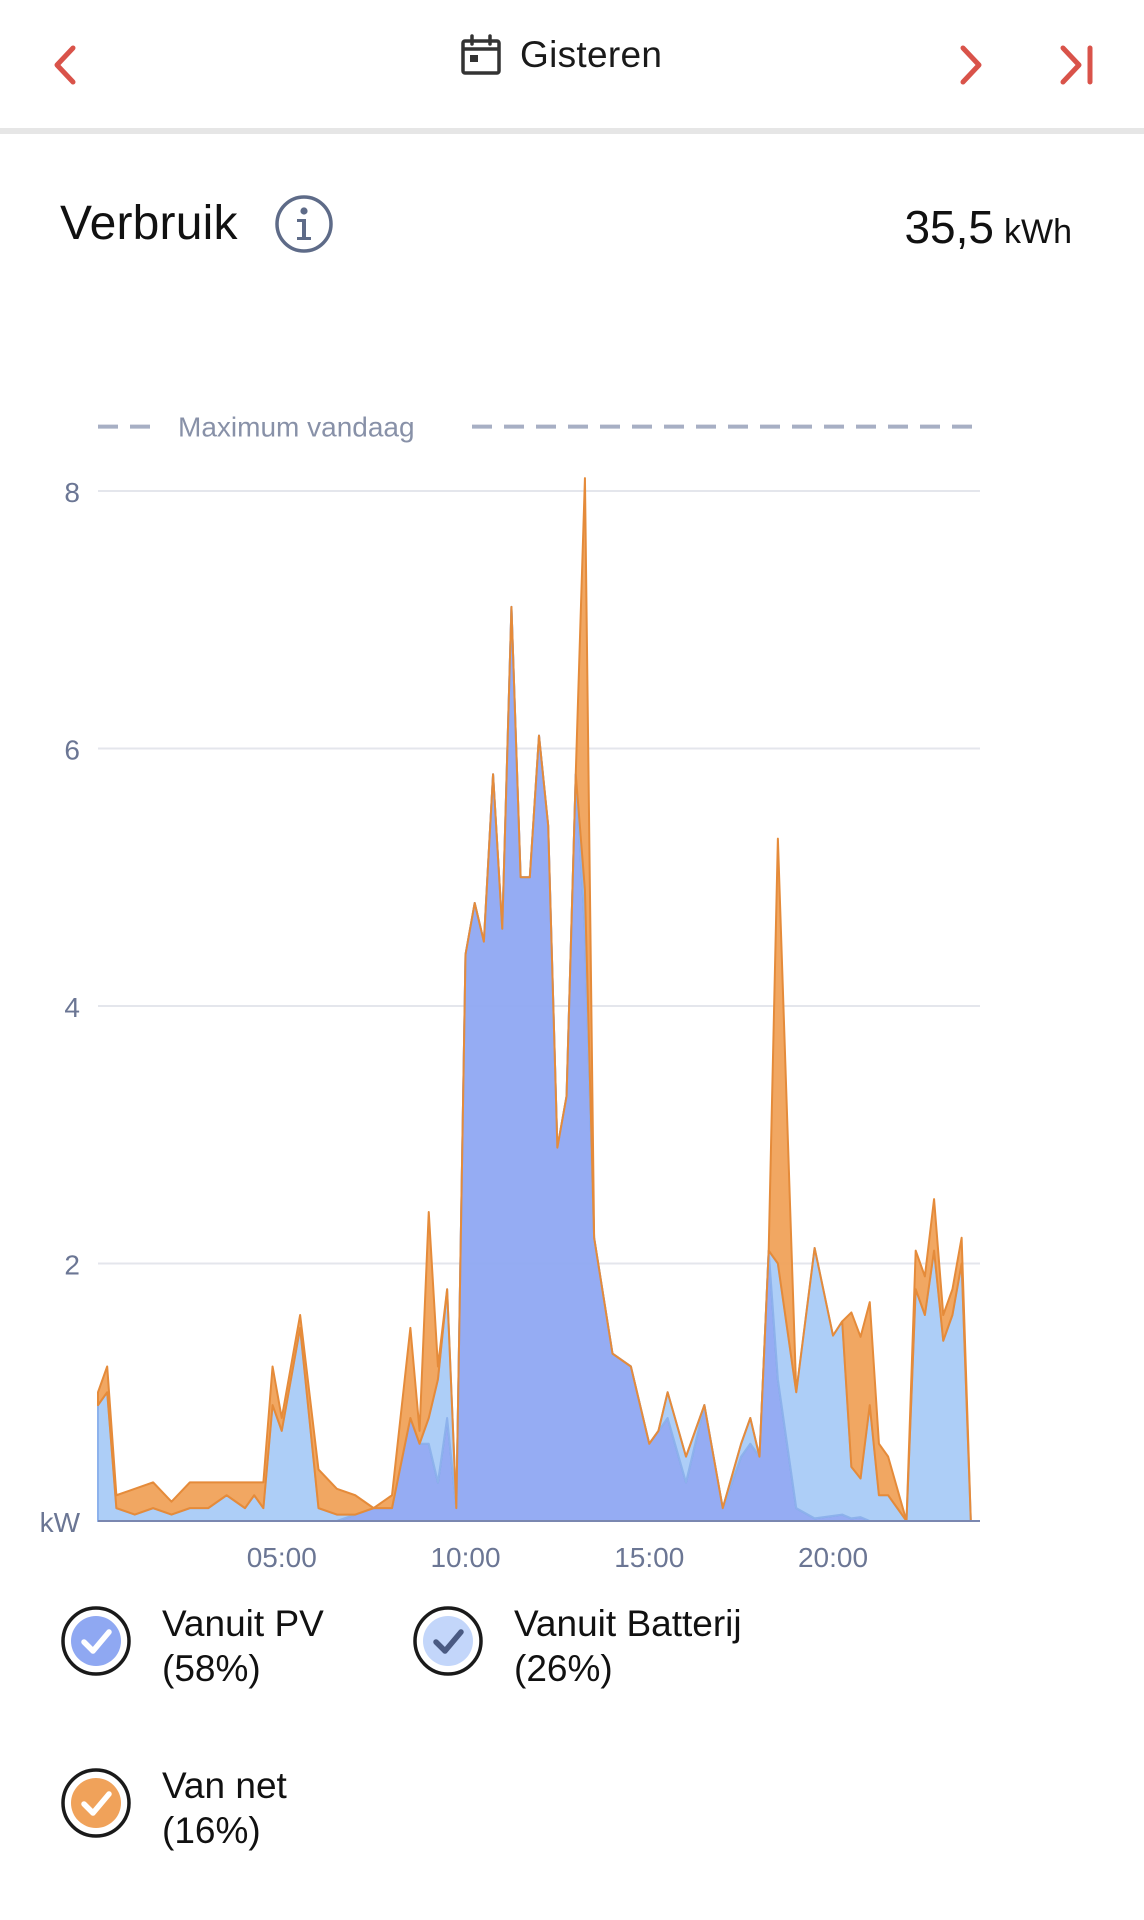 This screenshot has width=1144, height=1920. What do you see at coordinates (243, 1623) in the screenshot?
I see `legend-name: Vanuit PV` at bounding box center [243, 1623].